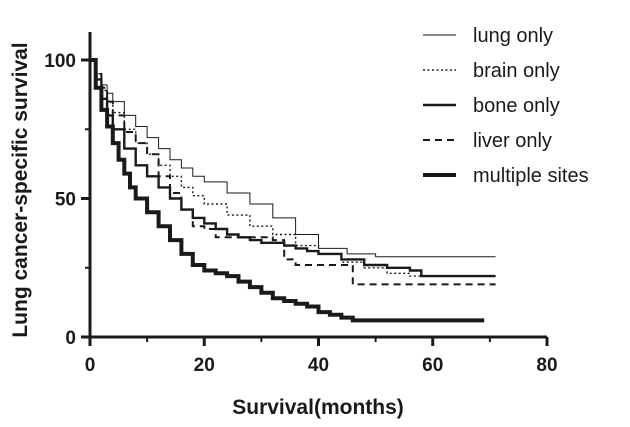 Image resolution: width=630 pixels, height=427 pixels. I want to click on y-tick-label: 0, so click(70, 338).